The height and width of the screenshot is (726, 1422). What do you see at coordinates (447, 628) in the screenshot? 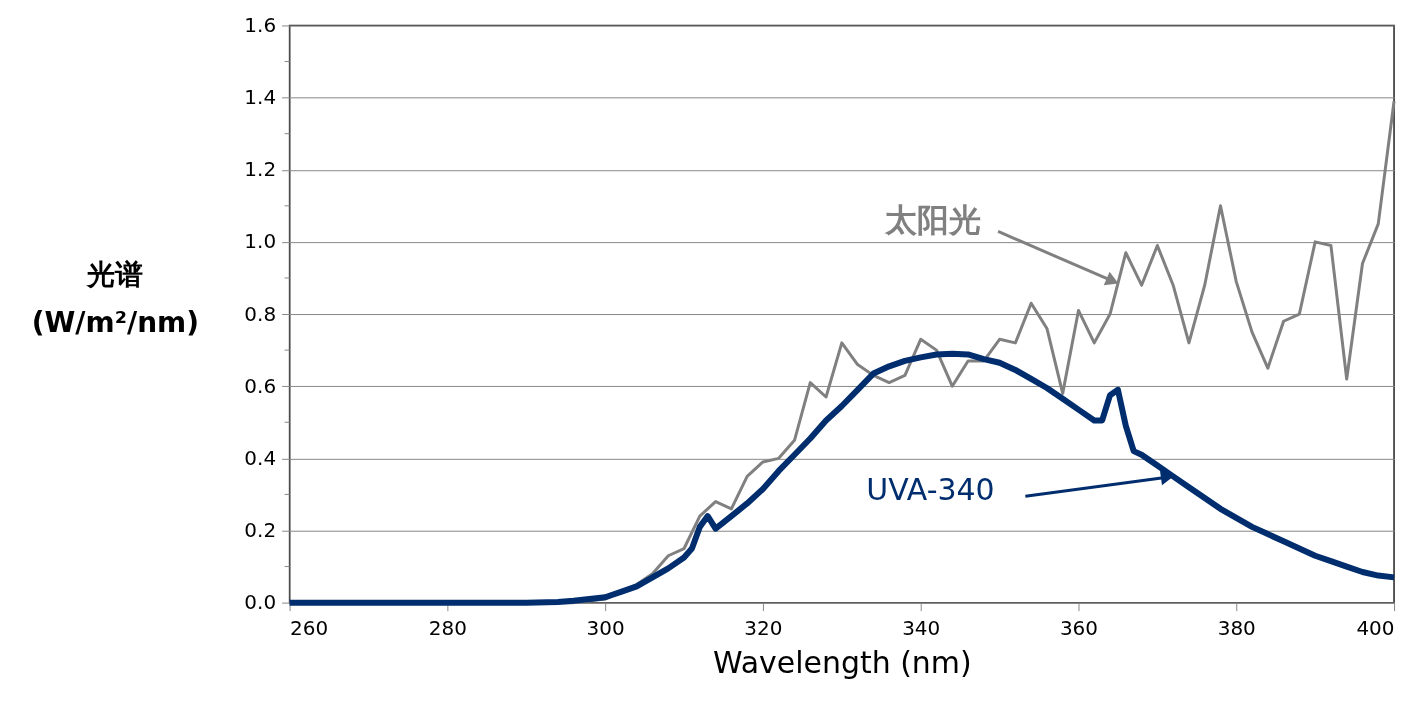
I see `x-tick-label: 280` at bounding box center [447, 628].